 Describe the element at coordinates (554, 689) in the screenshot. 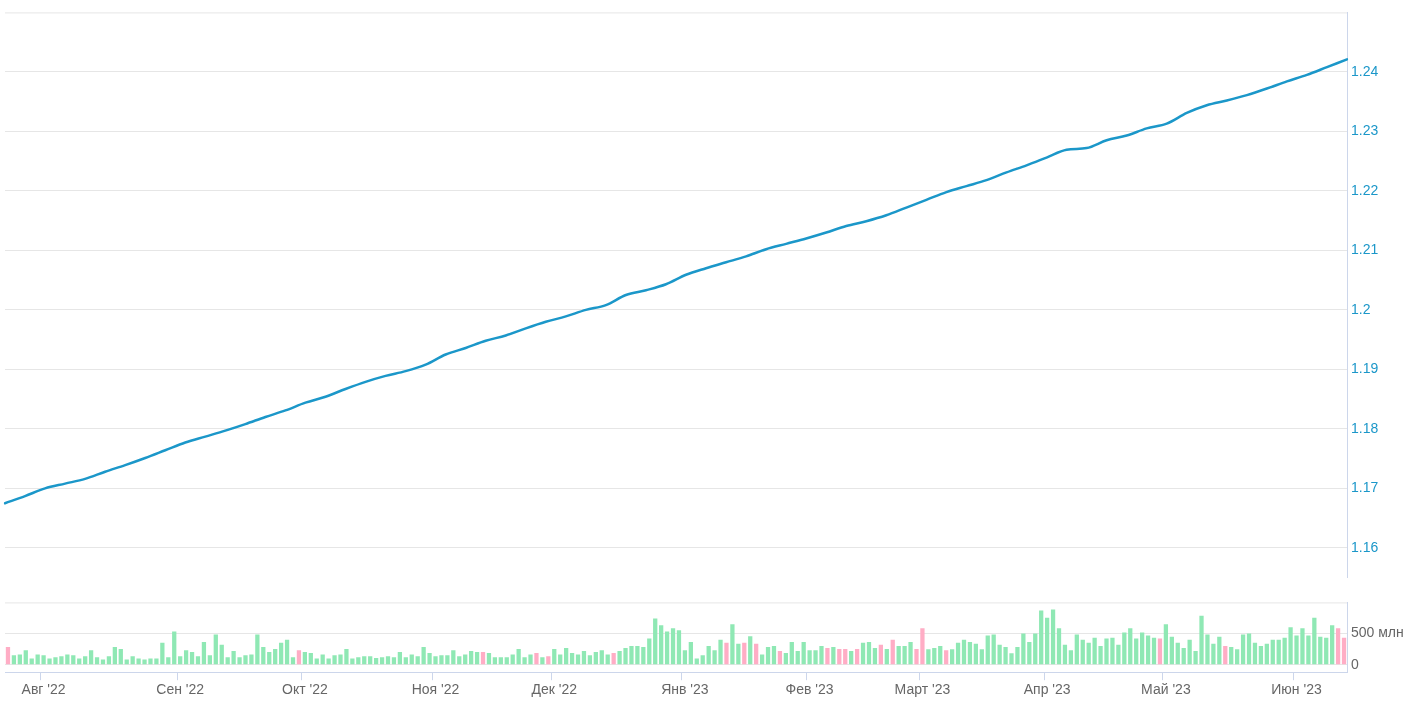

I see `x-tick-label: Дек '22` at that location.